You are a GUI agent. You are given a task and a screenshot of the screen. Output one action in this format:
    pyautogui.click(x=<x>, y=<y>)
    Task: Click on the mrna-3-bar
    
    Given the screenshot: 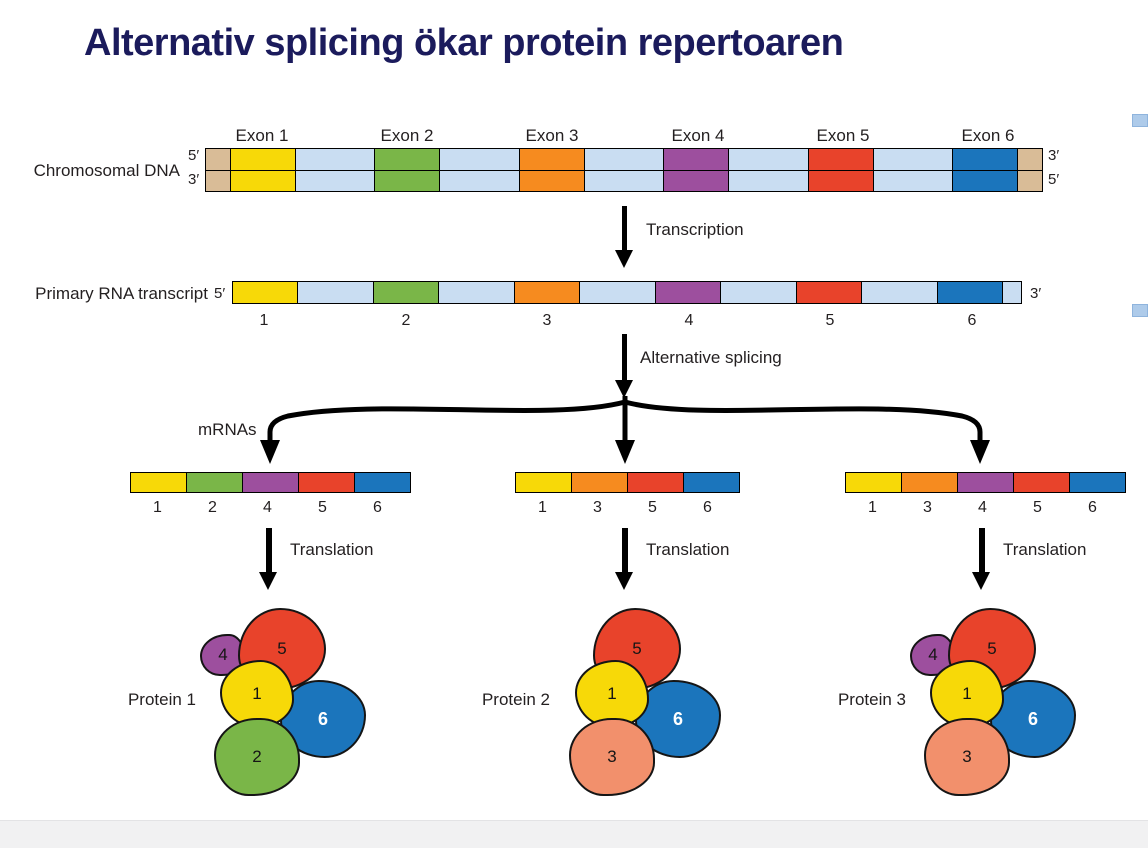 What is the action you would take?
    pyautogui.click(x=985, y=482)
    